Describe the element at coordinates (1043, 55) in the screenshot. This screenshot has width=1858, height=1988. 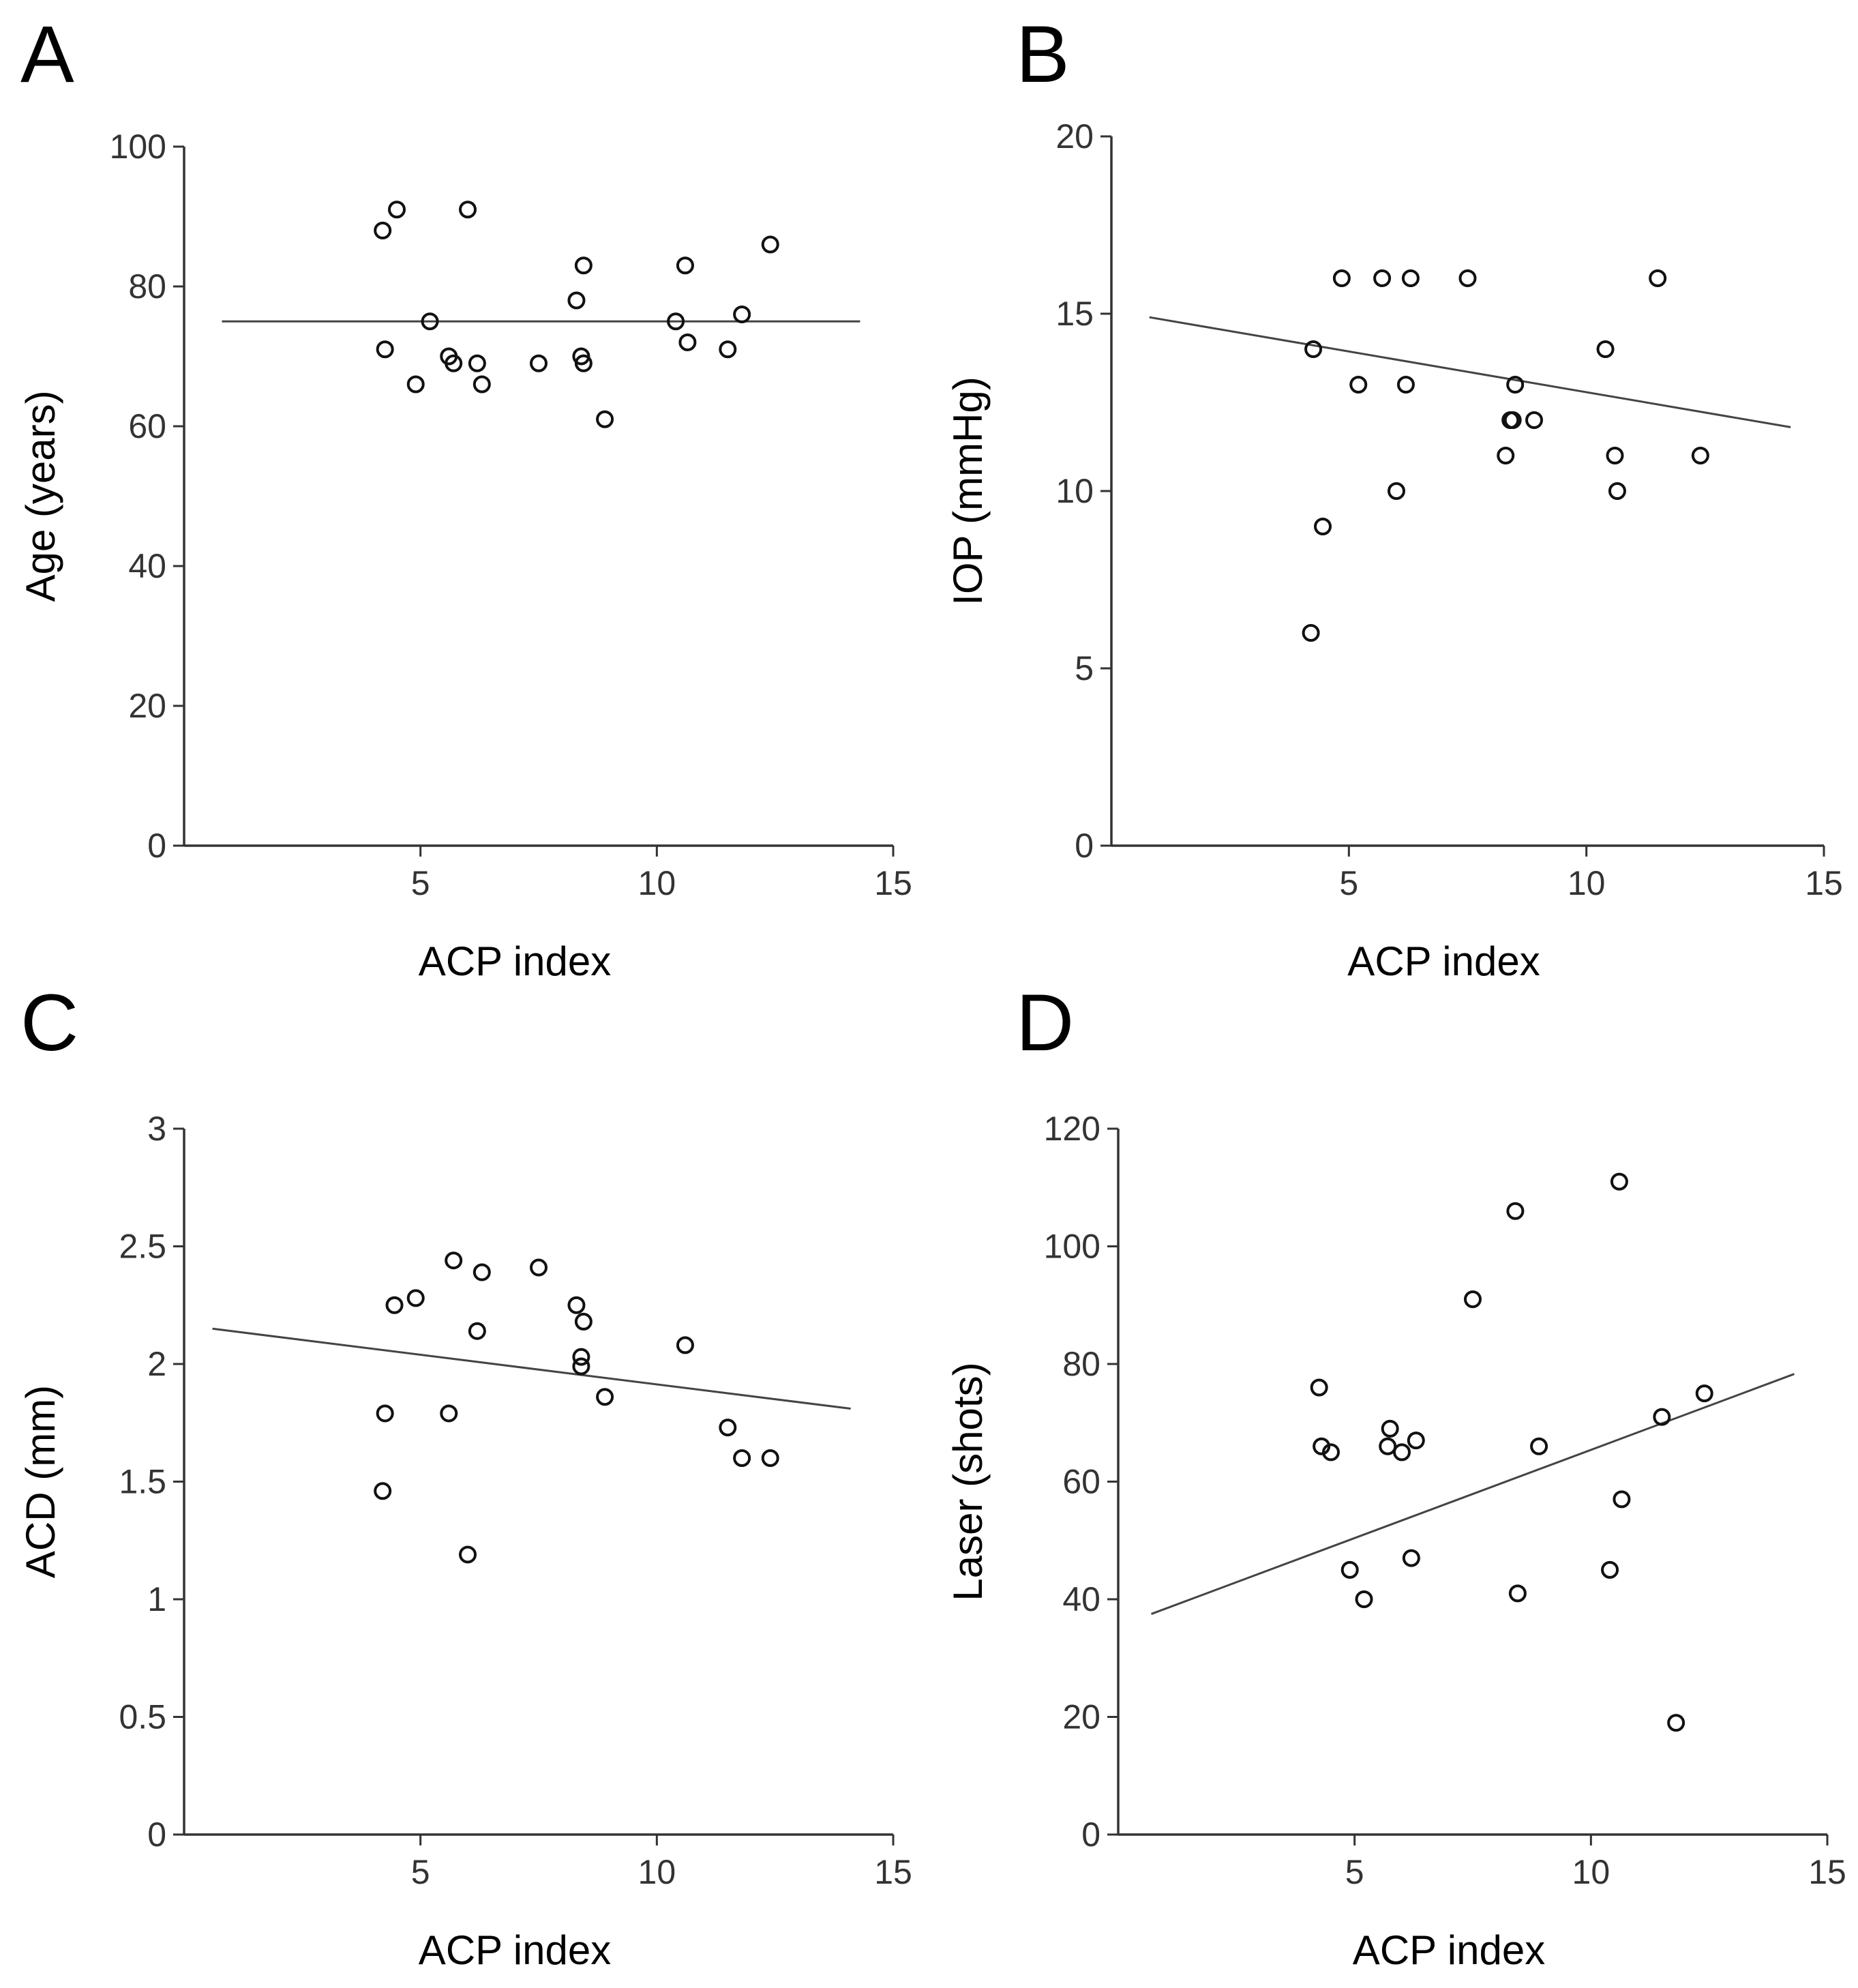
I see `panel-label: B` at that location.